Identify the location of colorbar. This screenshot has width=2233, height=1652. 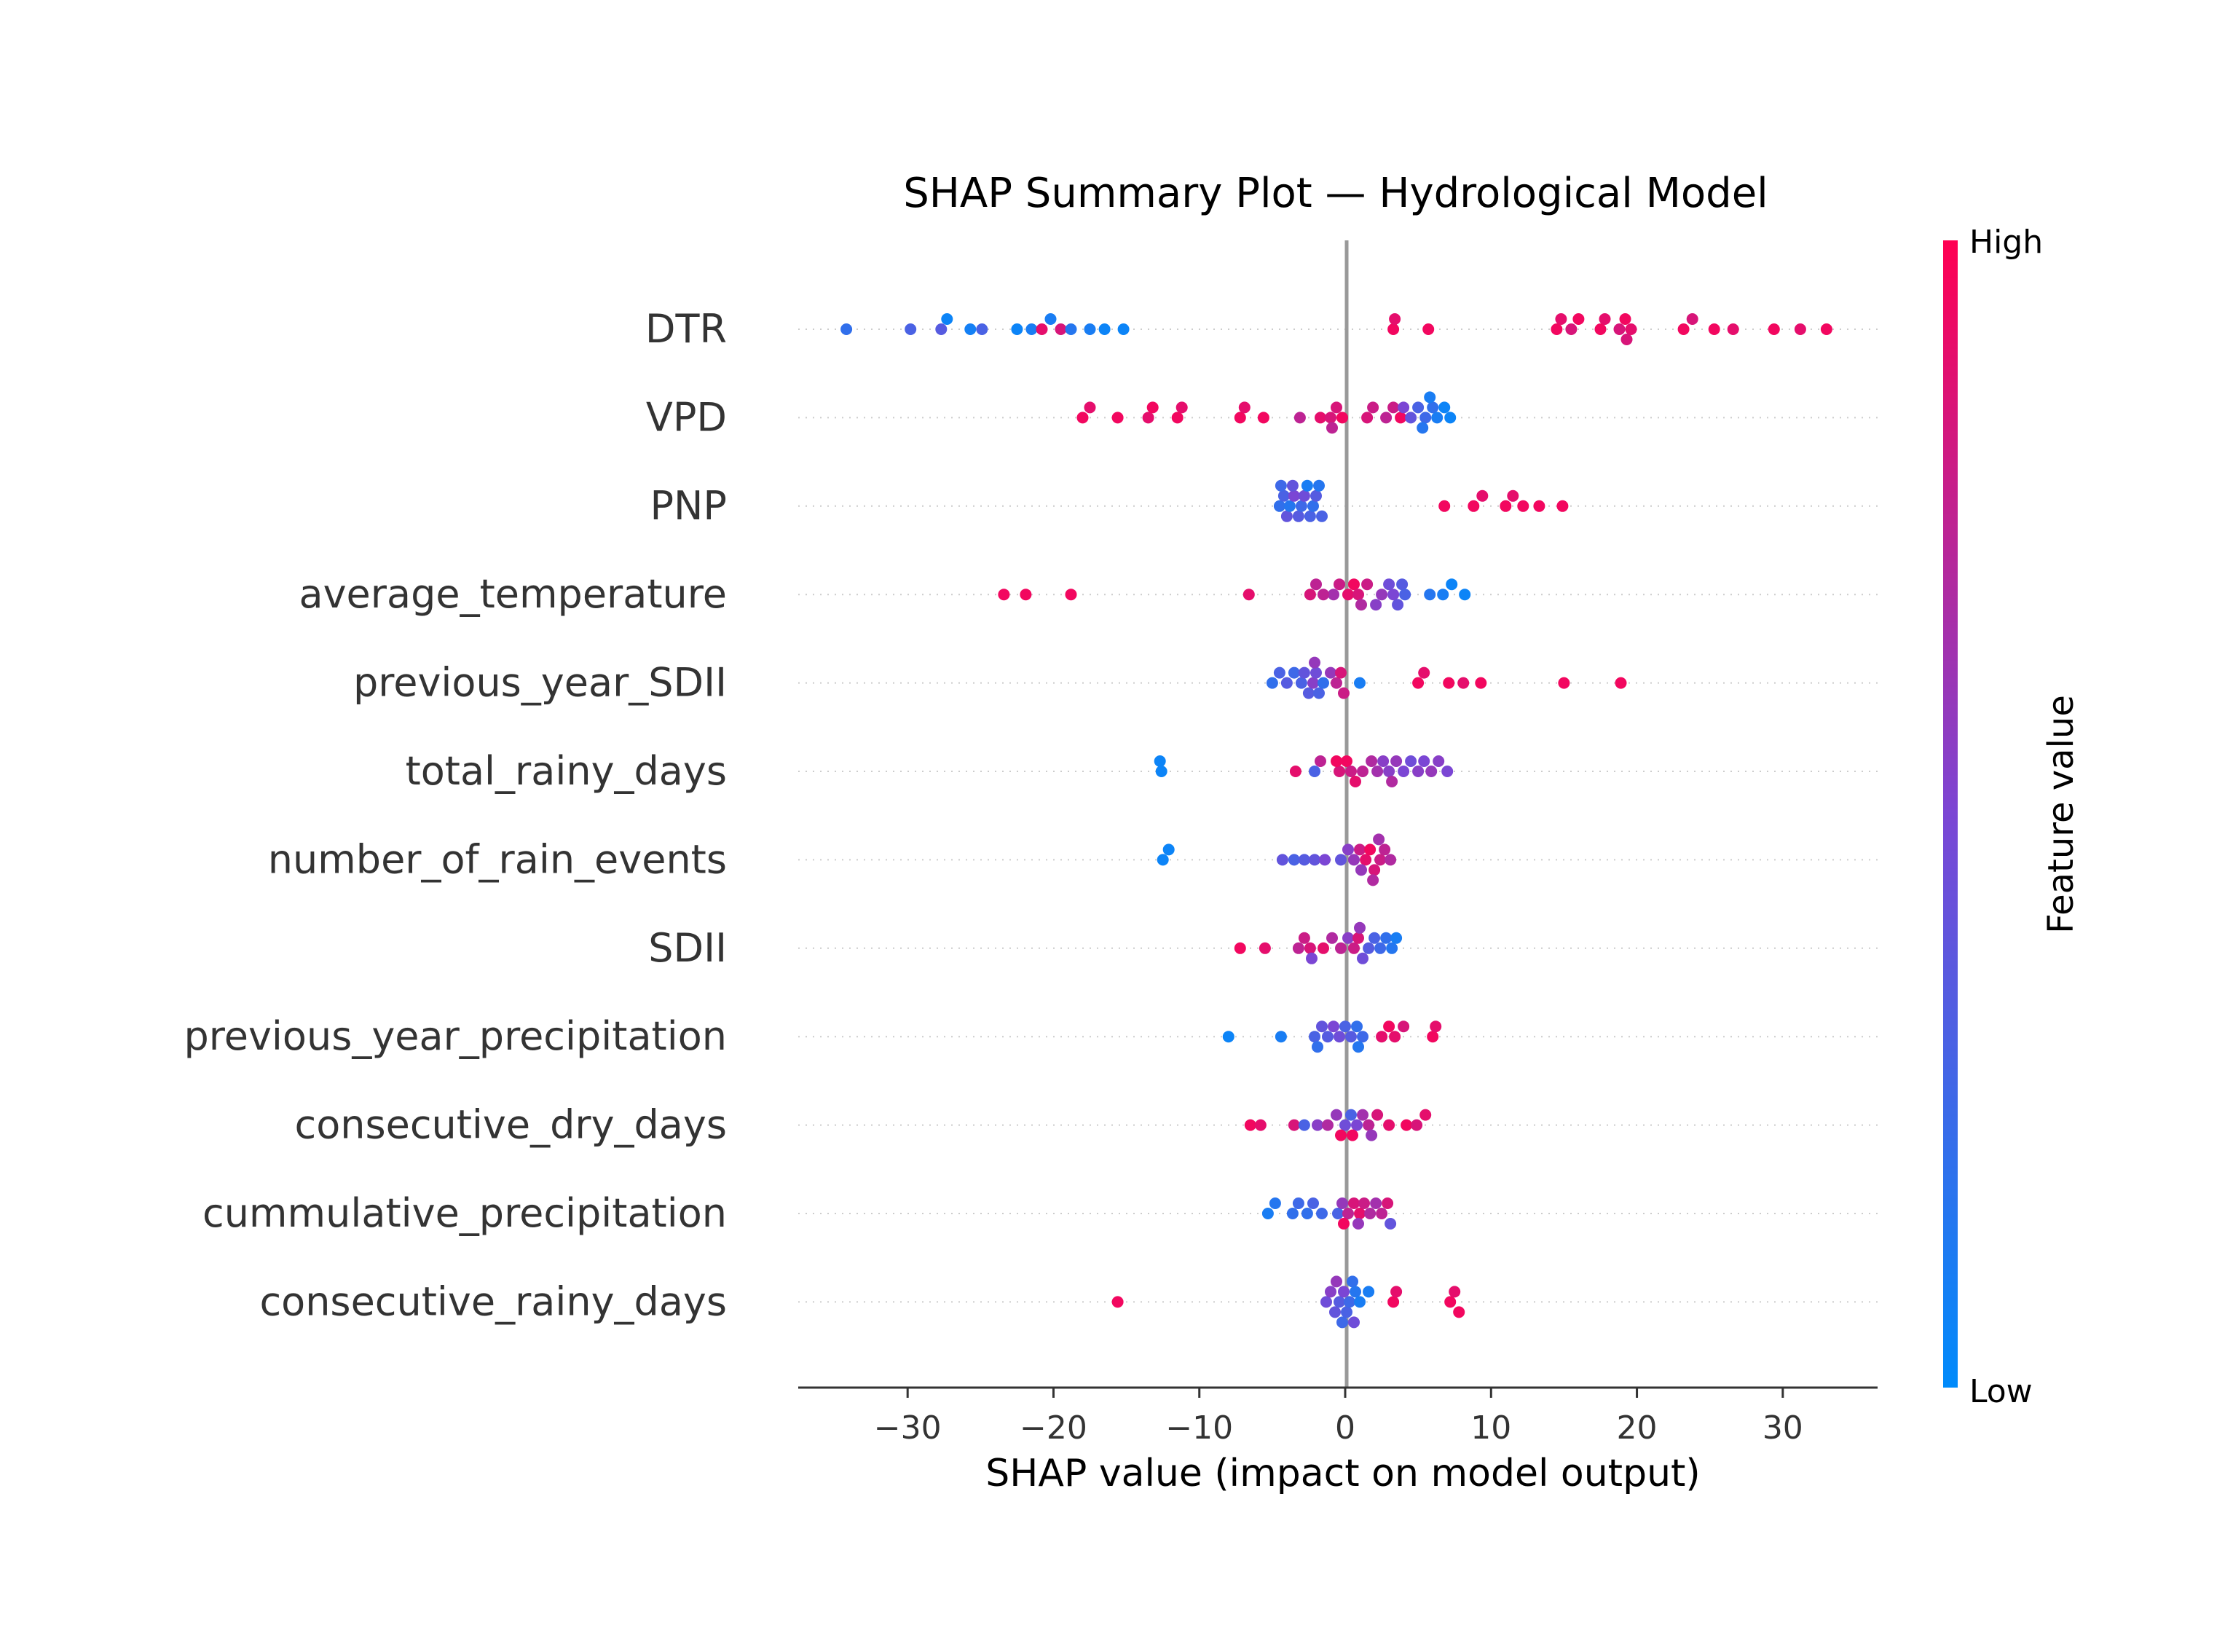
(1950, 814).